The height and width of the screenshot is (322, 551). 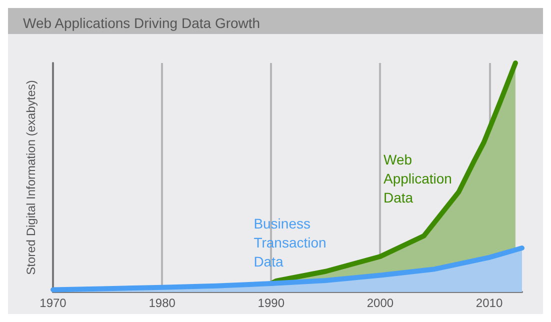 I want to click on x-tick-label: 2010, so click(x=489, y=303).